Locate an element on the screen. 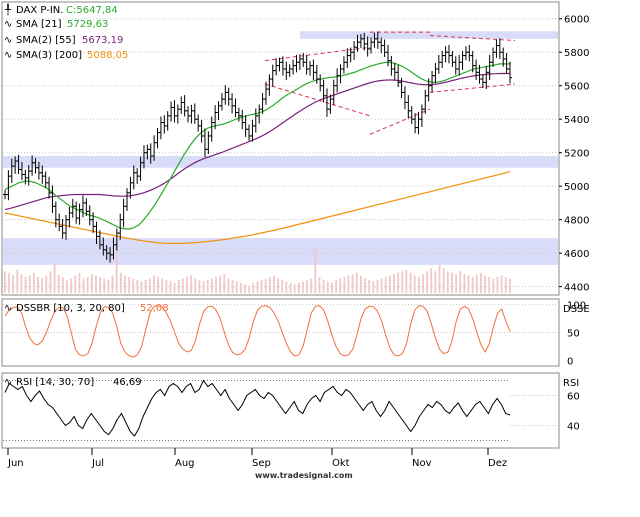 This screenshot has width=640, height=517. volume-bars is located at coordinates (257, 270).